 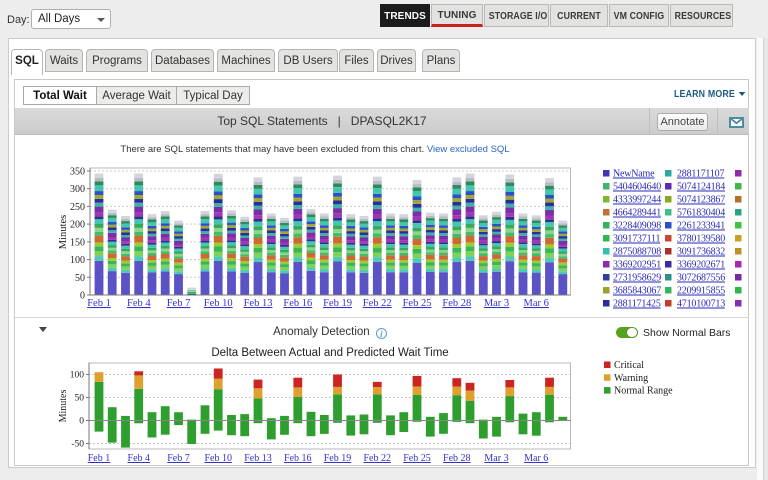 I want to click on svg-text: Normal Range, so click(x=643, y=391).